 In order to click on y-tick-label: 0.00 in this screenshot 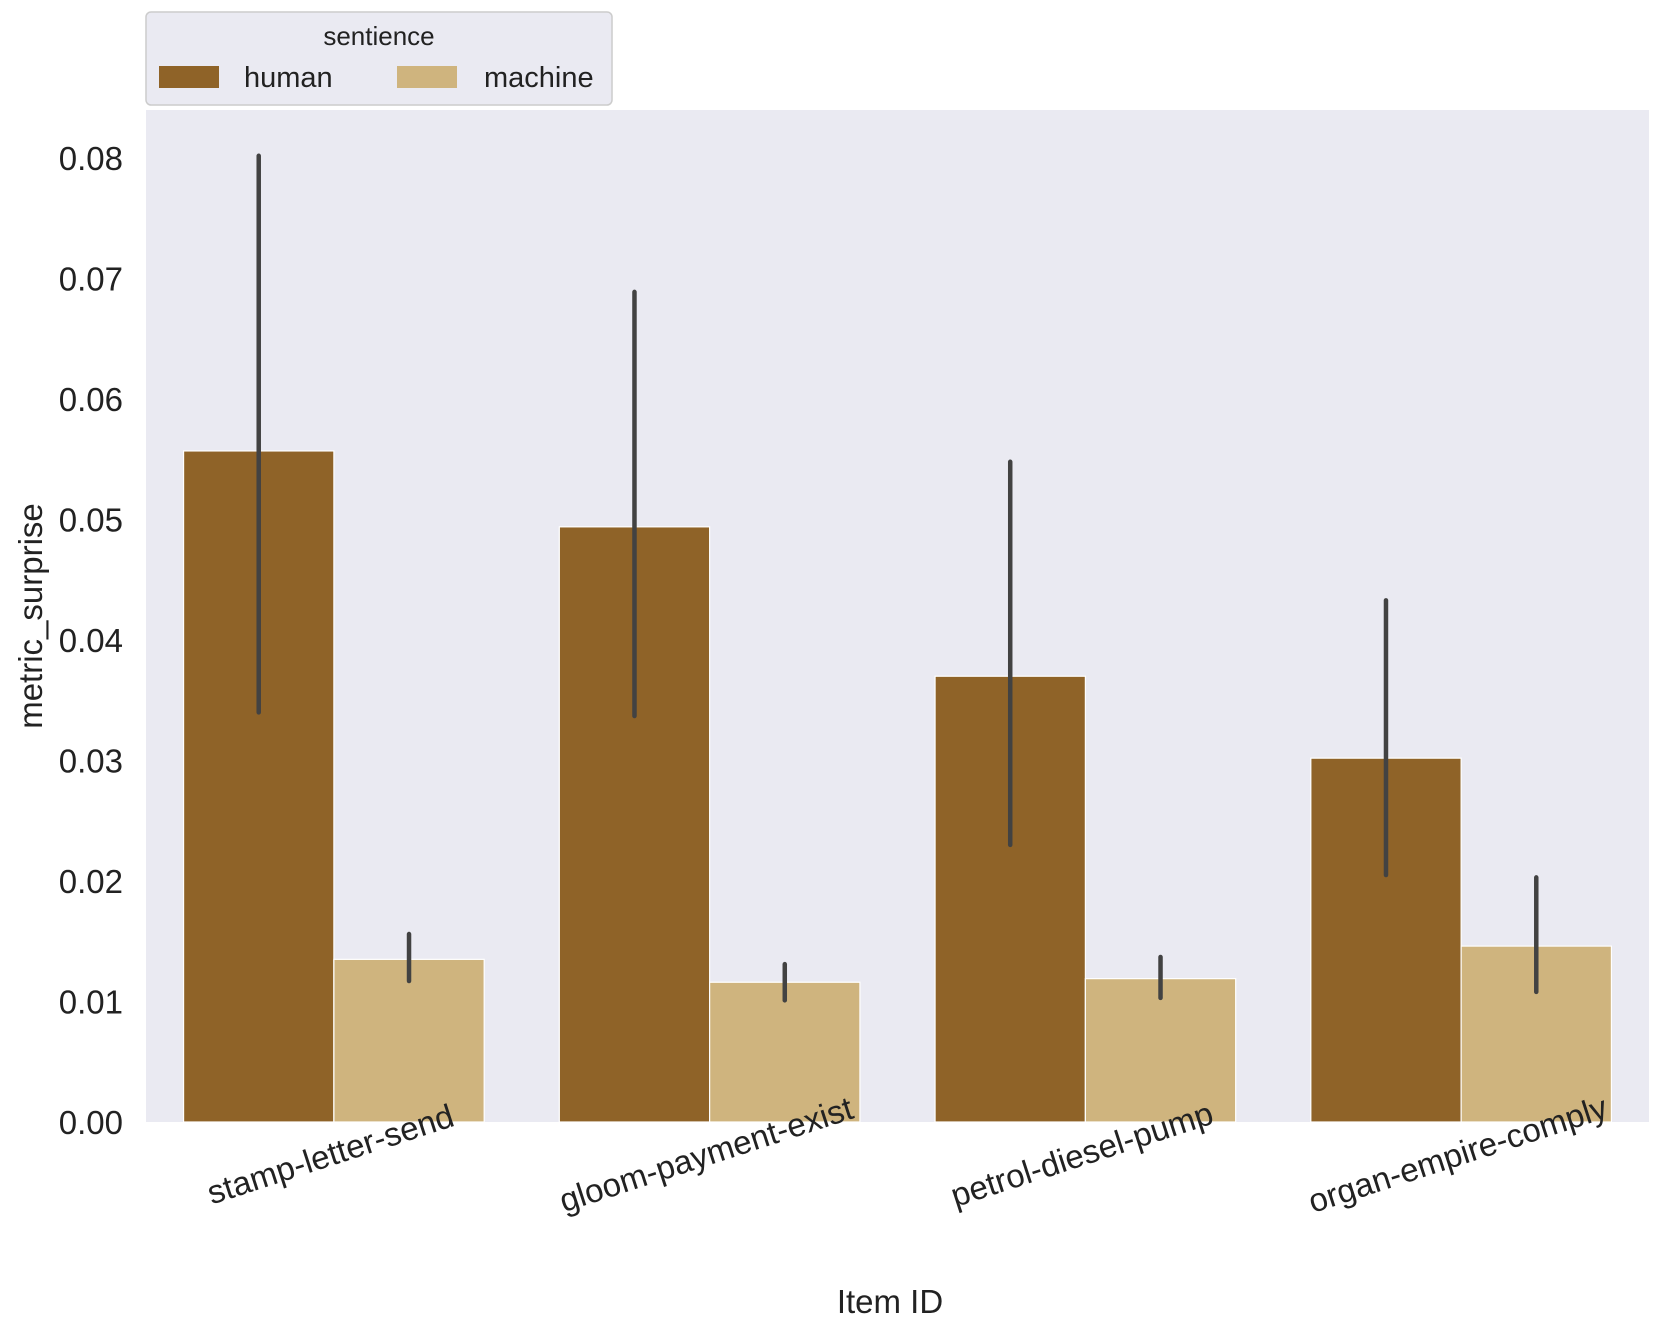, I will do `click(91, 1122)`.